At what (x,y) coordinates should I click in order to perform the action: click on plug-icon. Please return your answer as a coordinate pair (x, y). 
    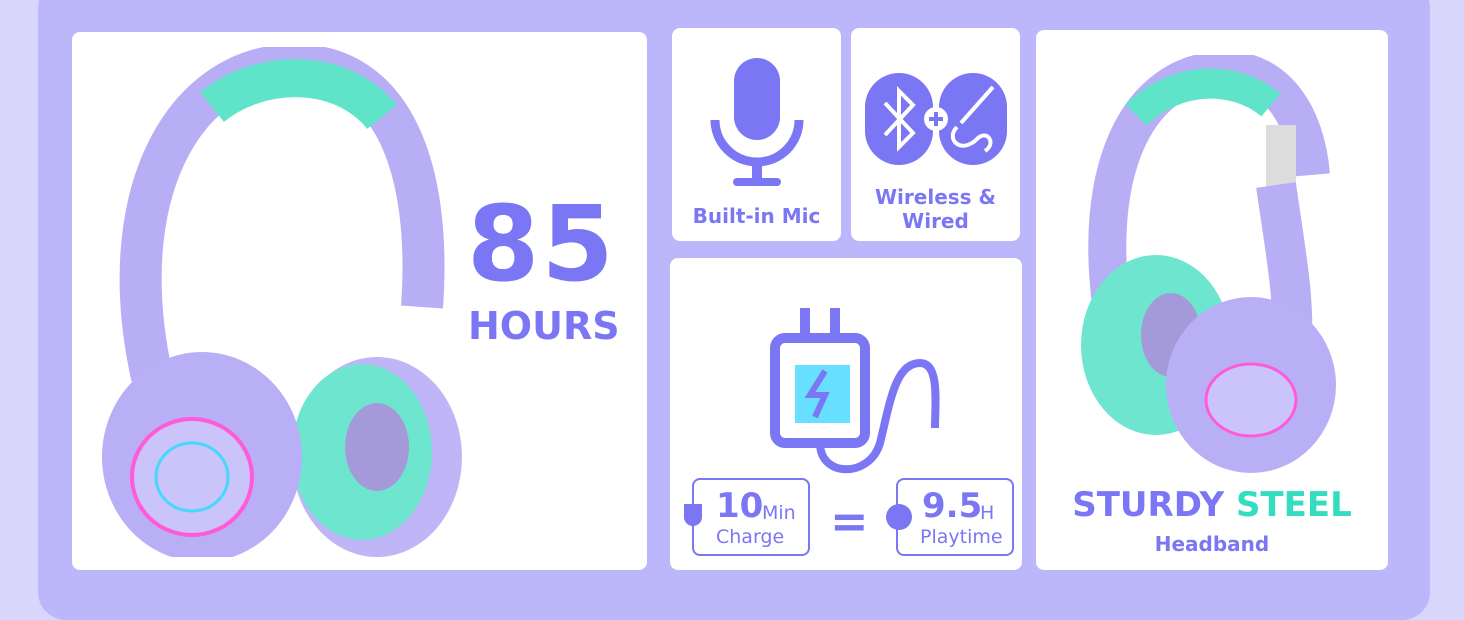
    Looking at the image, I should click on (693, 515).